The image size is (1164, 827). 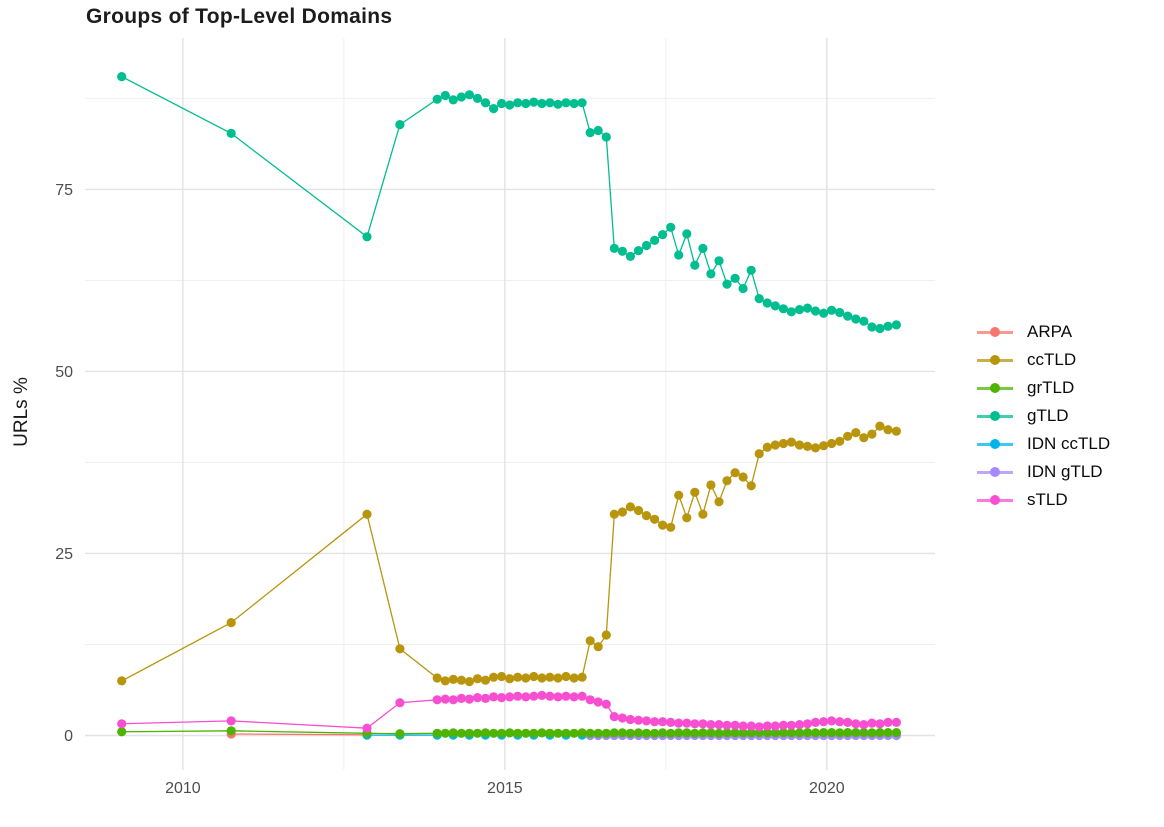 What do you see at coordinates (995, 332) in the screenshot?
I see `legend-key-arpa` at bounding box center [995, 332].